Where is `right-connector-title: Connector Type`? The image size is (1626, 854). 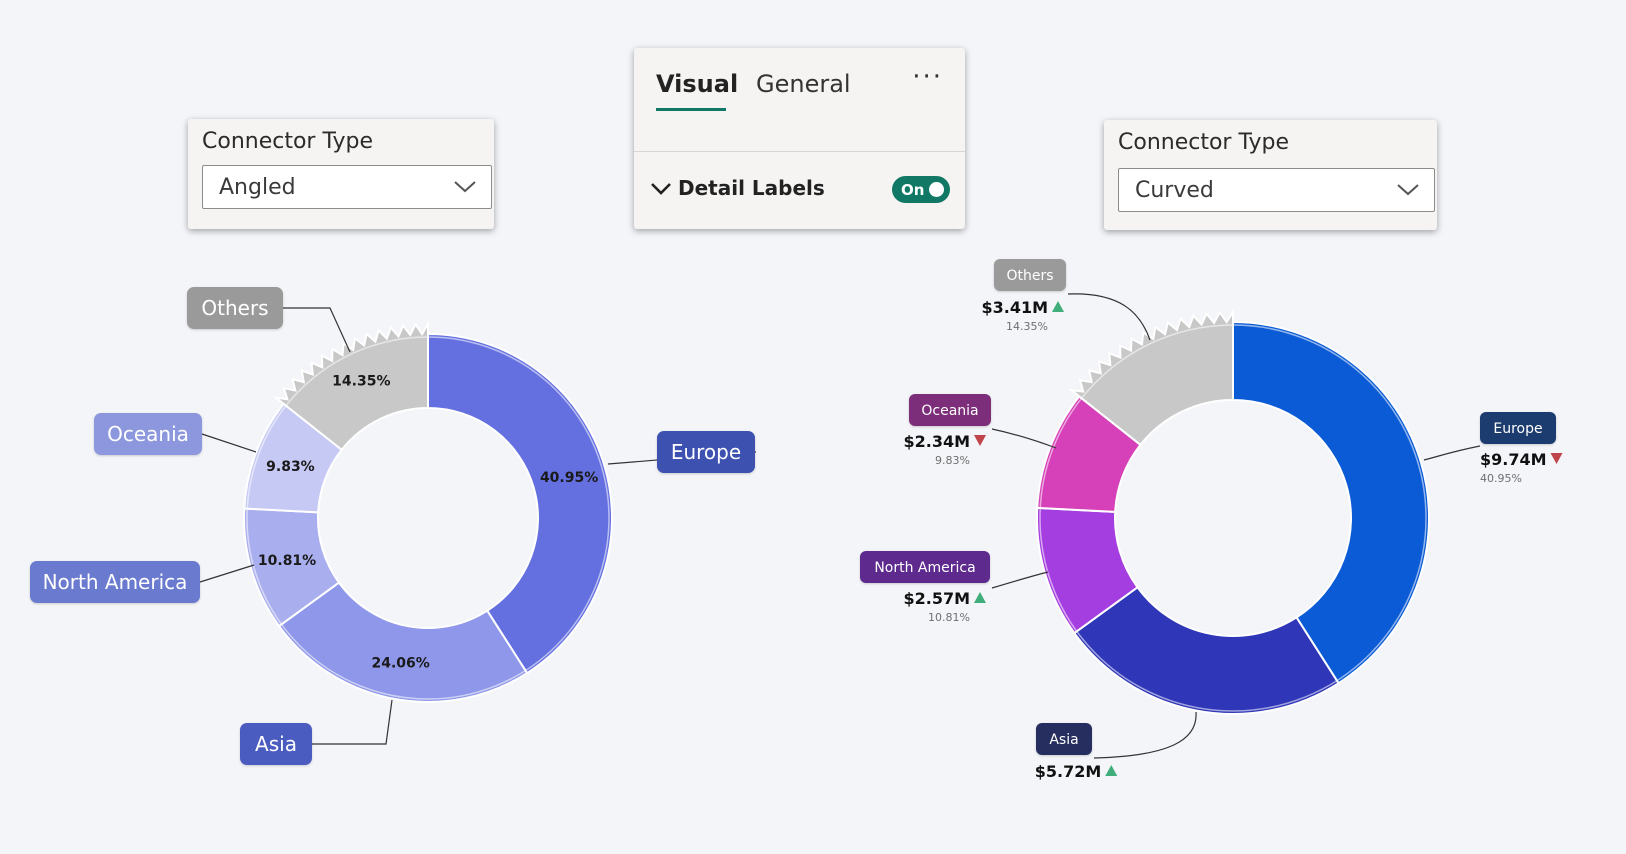 right-connector-title: Connector Type is located at coordinates (1203, 142).